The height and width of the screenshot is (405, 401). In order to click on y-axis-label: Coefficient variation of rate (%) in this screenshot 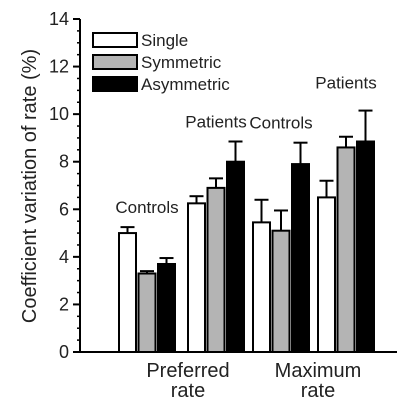, I will do `click(30, 186)`.